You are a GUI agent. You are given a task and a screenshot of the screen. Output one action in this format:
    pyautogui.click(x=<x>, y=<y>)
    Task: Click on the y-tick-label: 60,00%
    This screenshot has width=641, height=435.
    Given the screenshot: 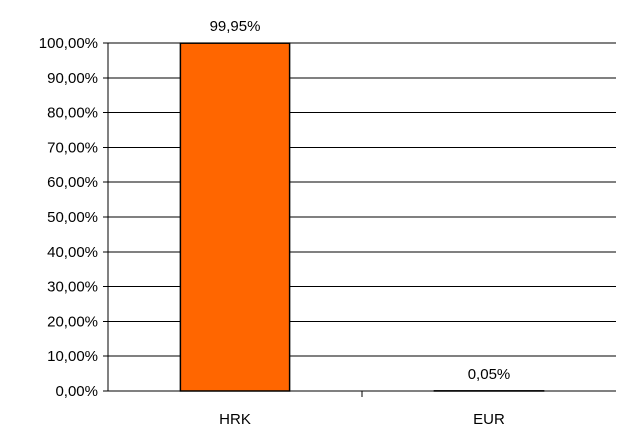 What is the action you would take?
    pyautogui.click(x=72, y=182)
    